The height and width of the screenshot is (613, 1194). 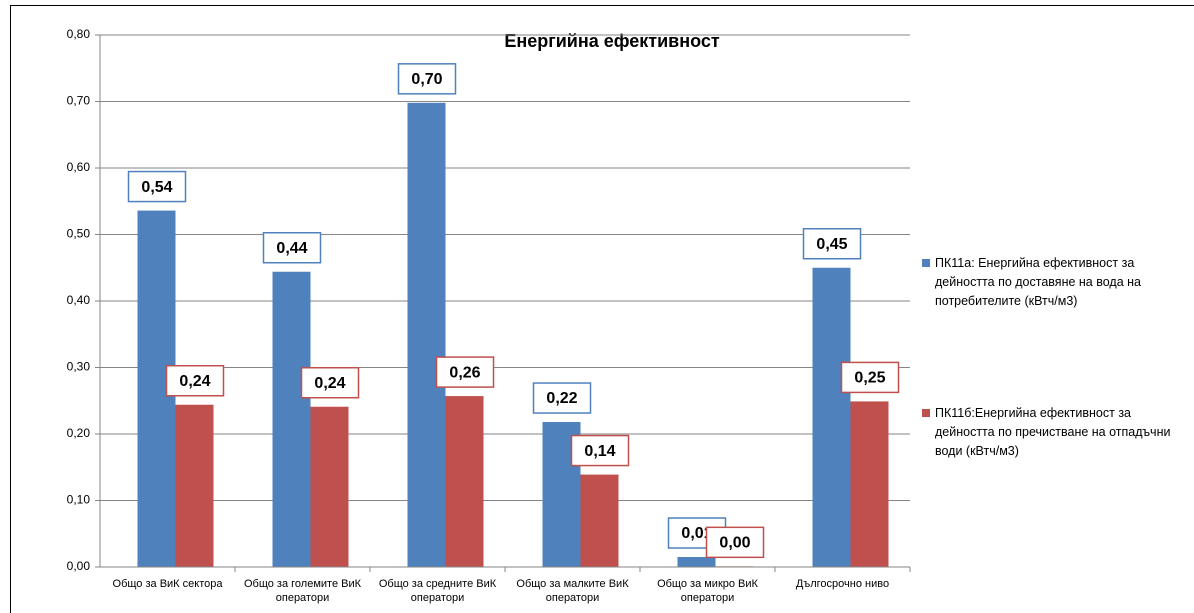 I want to click on x-tick-label: Общо за малките ВиК оператори, so click(x=572, y=591).